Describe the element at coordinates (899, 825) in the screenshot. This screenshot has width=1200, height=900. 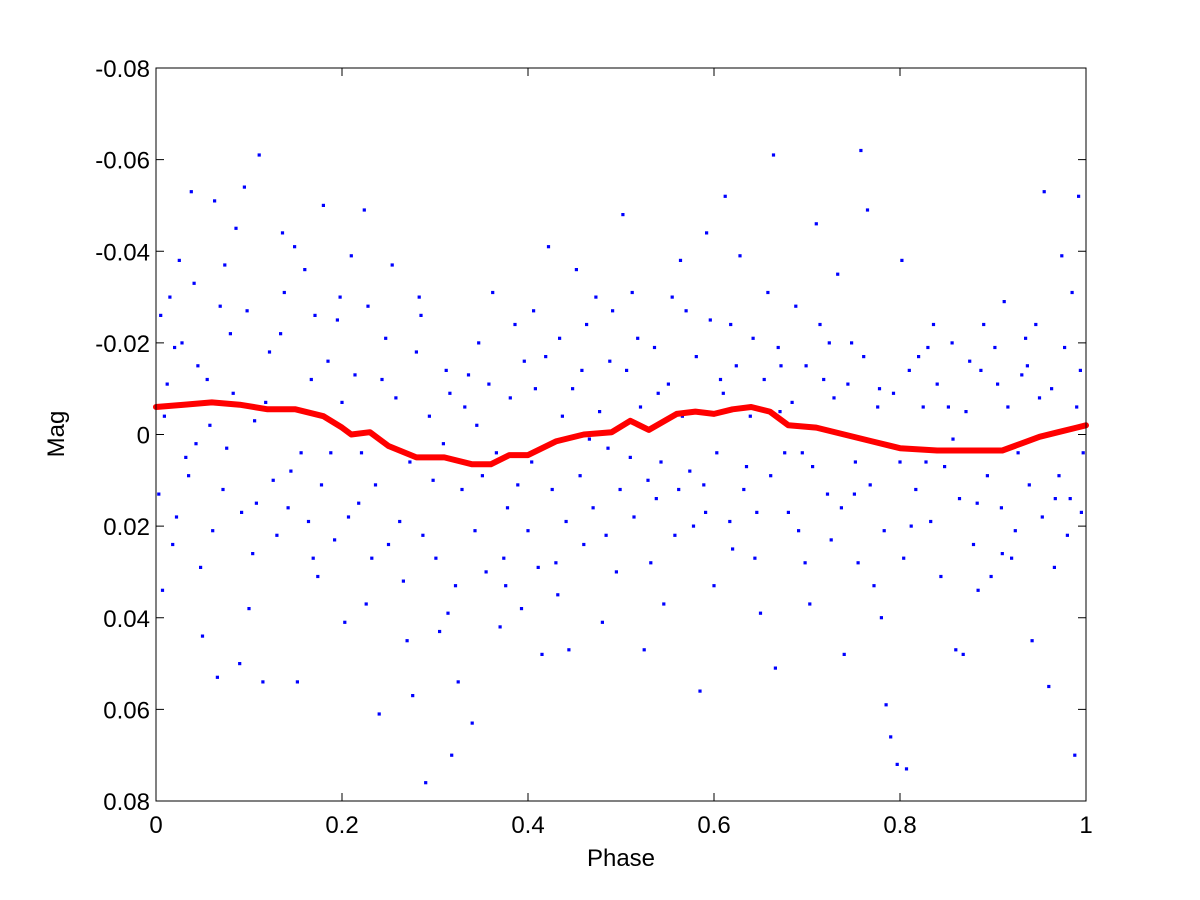
I see `x-tick-label: 0.8` at that location.